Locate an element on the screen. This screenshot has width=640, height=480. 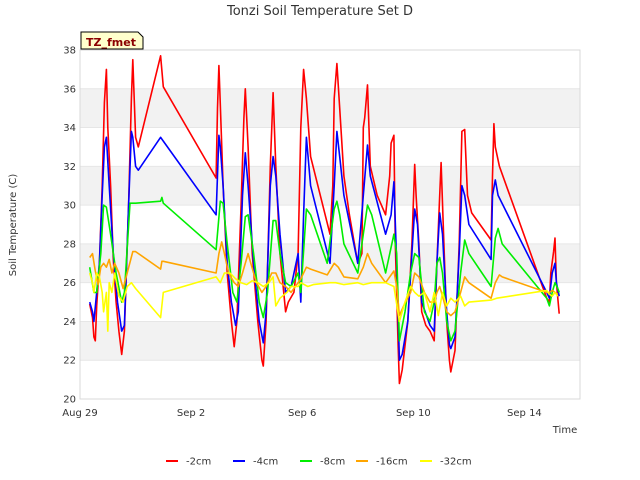
y-tick-label: 26 is located at coordinates (69, 283).